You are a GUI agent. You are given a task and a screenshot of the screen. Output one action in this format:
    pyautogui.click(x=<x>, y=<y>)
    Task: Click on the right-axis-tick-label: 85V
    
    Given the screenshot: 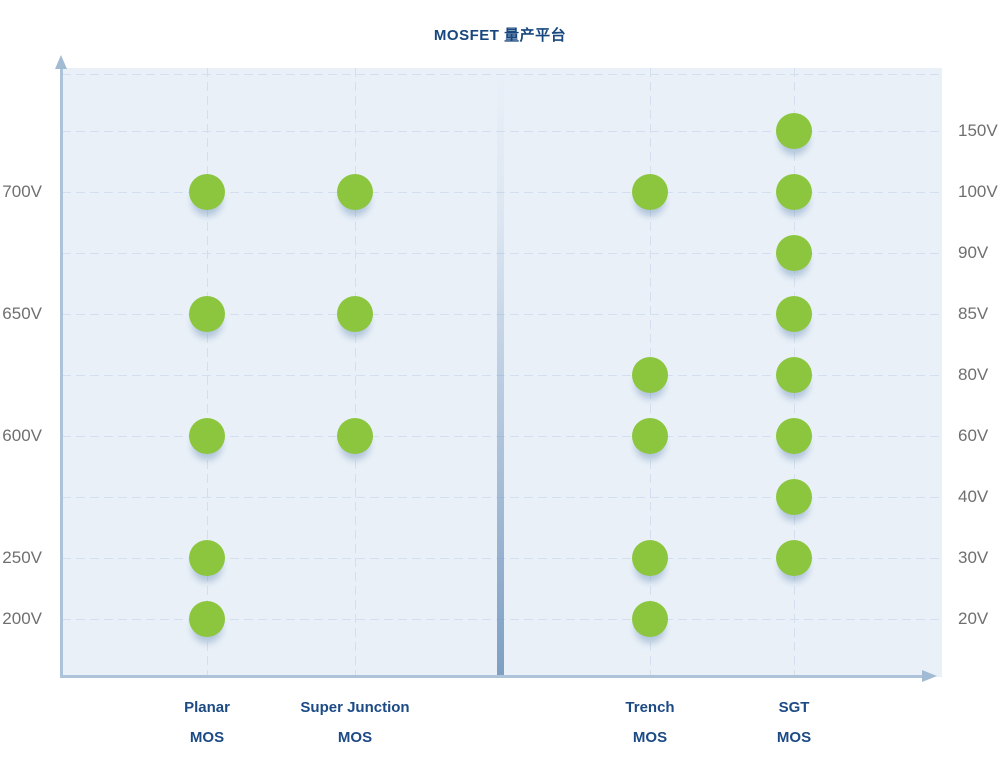 What is the action you would take?
    pyautogui.click(x=973, y=313)
    